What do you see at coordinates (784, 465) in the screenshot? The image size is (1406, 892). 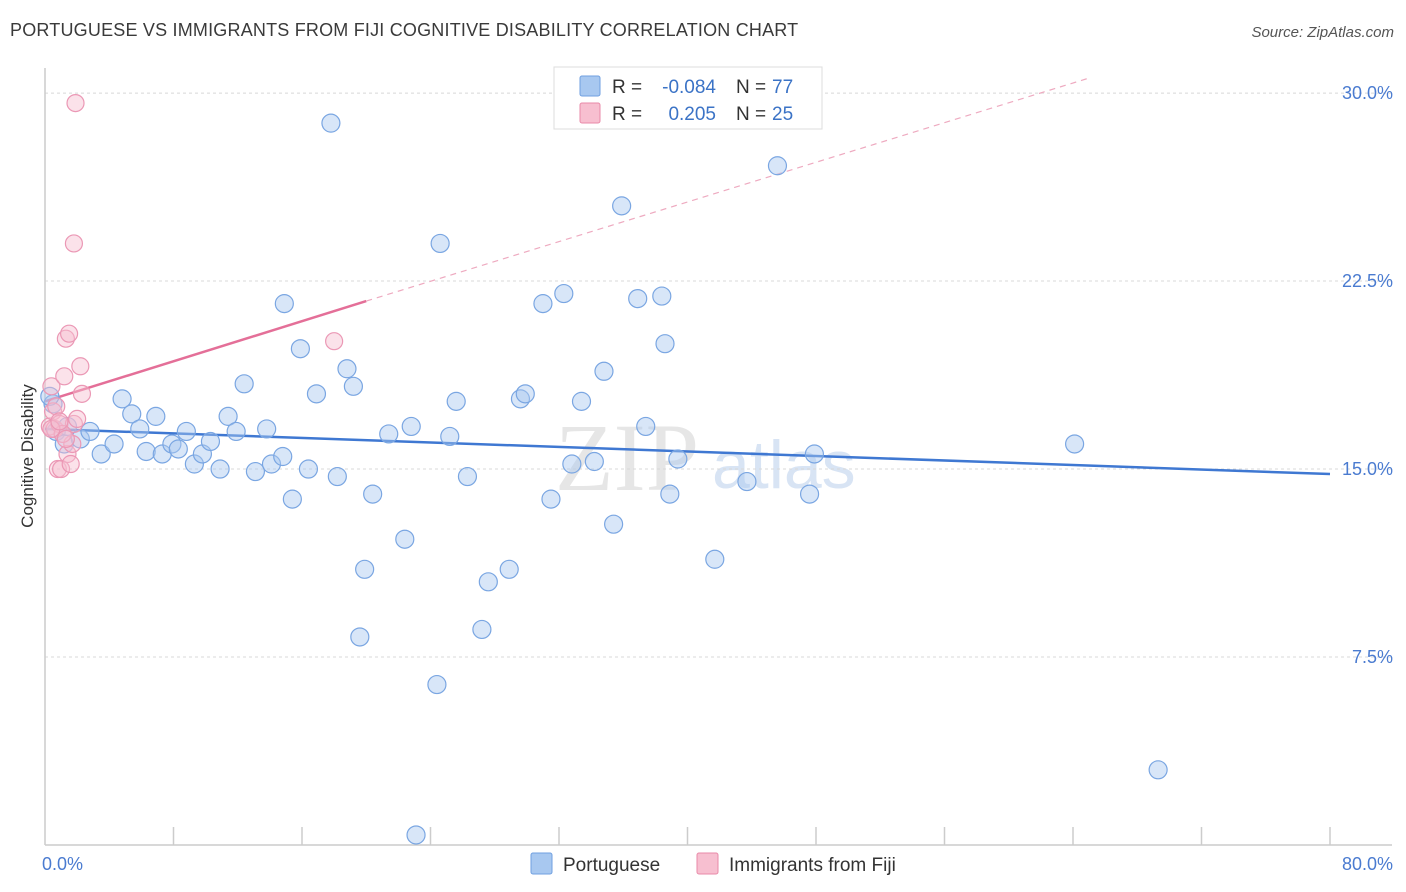 I see `watermark-atlas: atlas` at bounding box center [784, 465].